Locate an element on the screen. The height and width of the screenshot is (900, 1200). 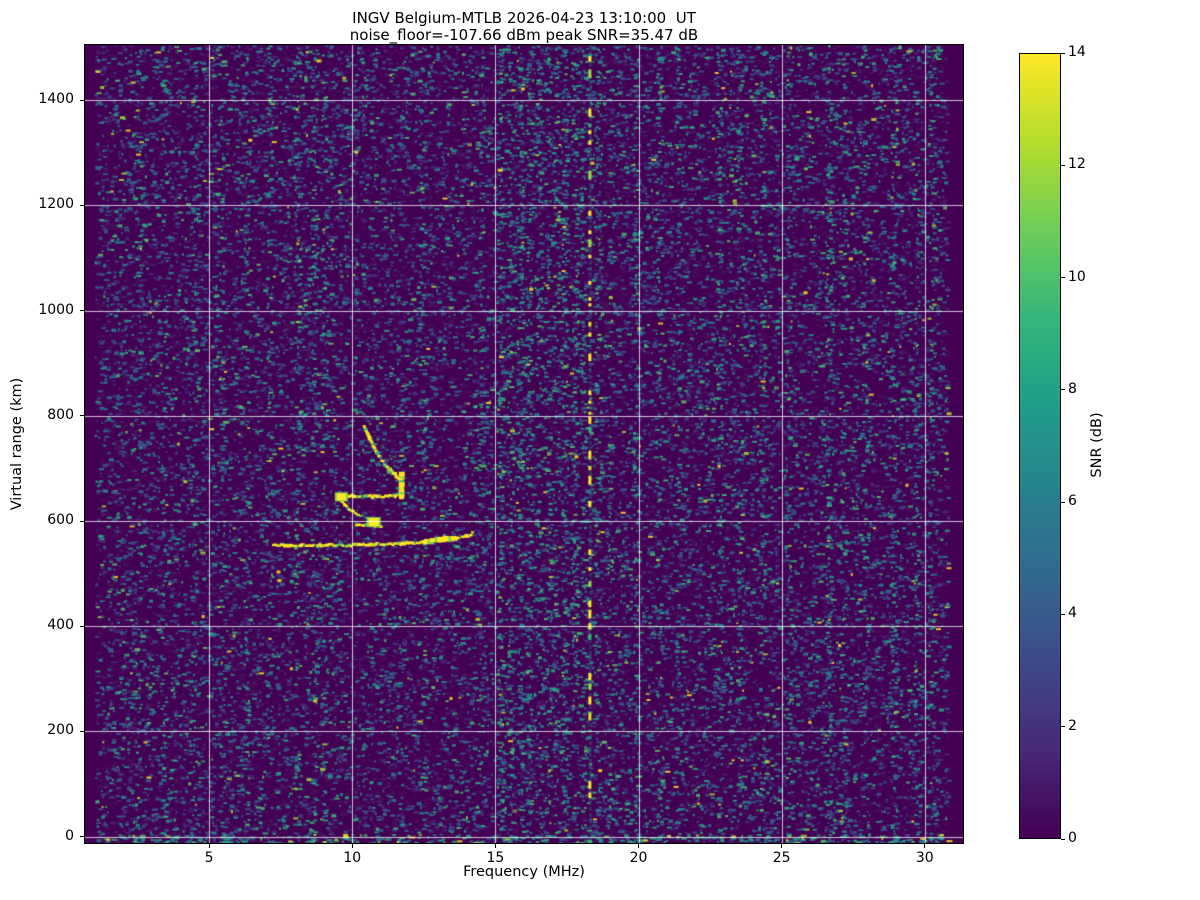
x-tick-label: 30 is located at coordinates (924, 858).